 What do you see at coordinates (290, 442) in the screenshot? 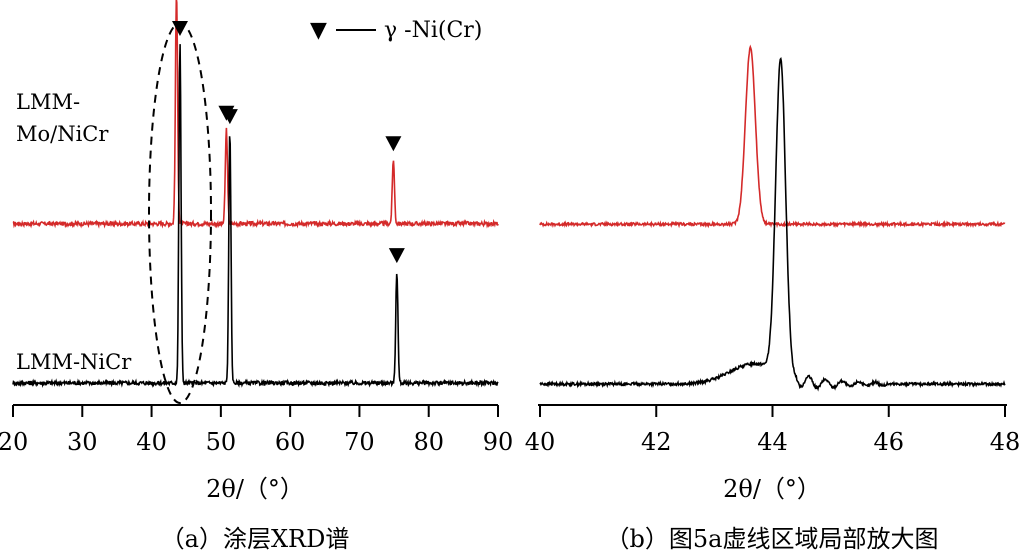
I see `x-tick-label: 60` at bounding box center [290, 442].